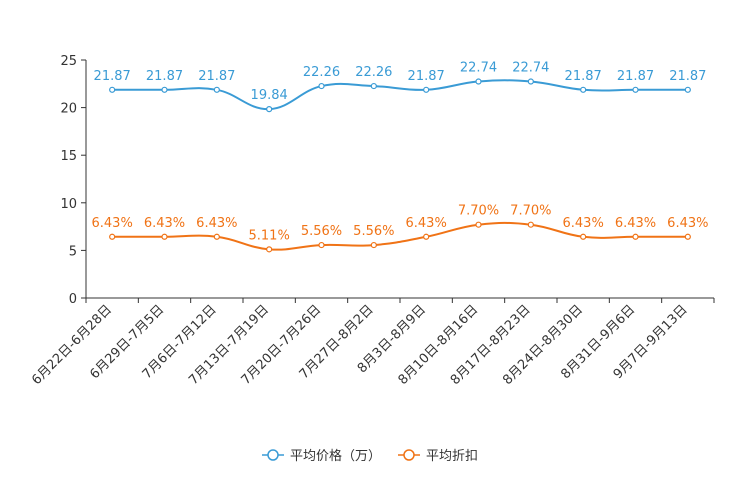  Describe the element at coordinates (335, 456) in the screenshot. I see `legend-label: 平均价格（万）` at that location.